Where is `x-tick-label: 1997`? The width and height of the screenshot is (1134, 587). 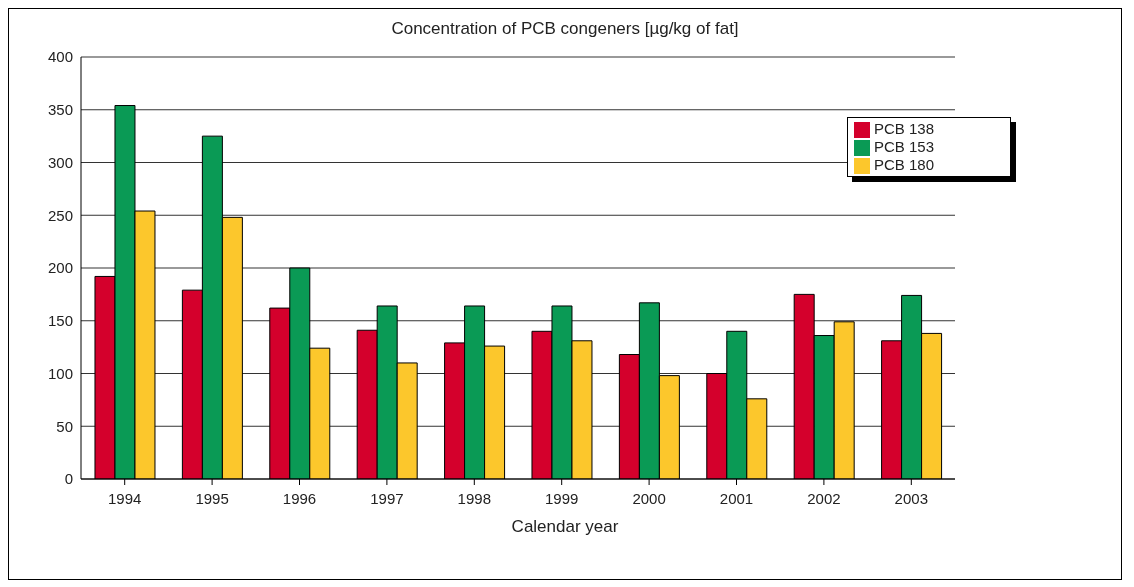
x-tick-label: 1997 is located at coordinates (387, 498).